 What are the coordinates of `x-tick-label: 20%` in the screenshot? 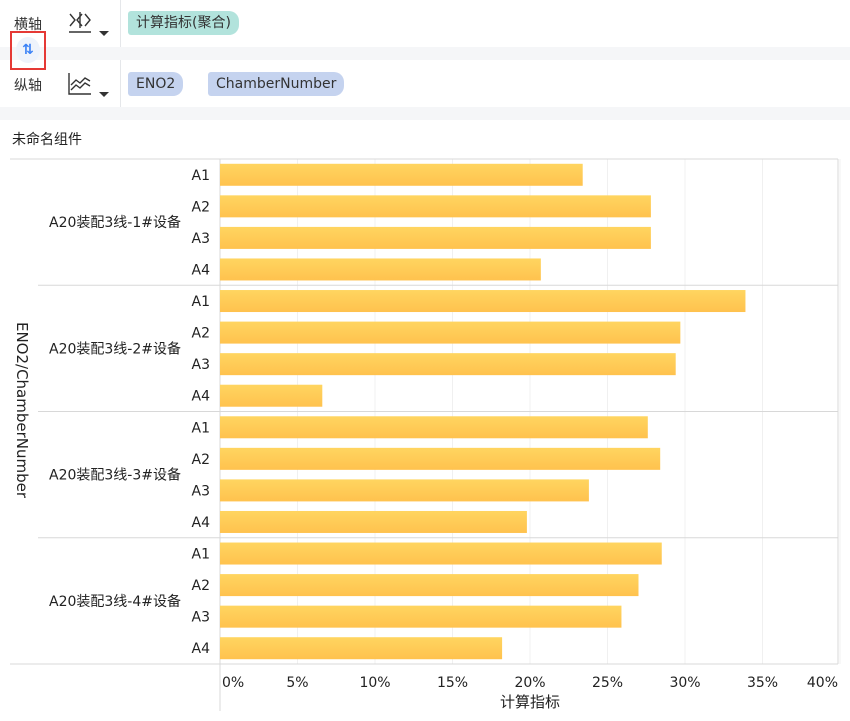 It's located at (529, 683).